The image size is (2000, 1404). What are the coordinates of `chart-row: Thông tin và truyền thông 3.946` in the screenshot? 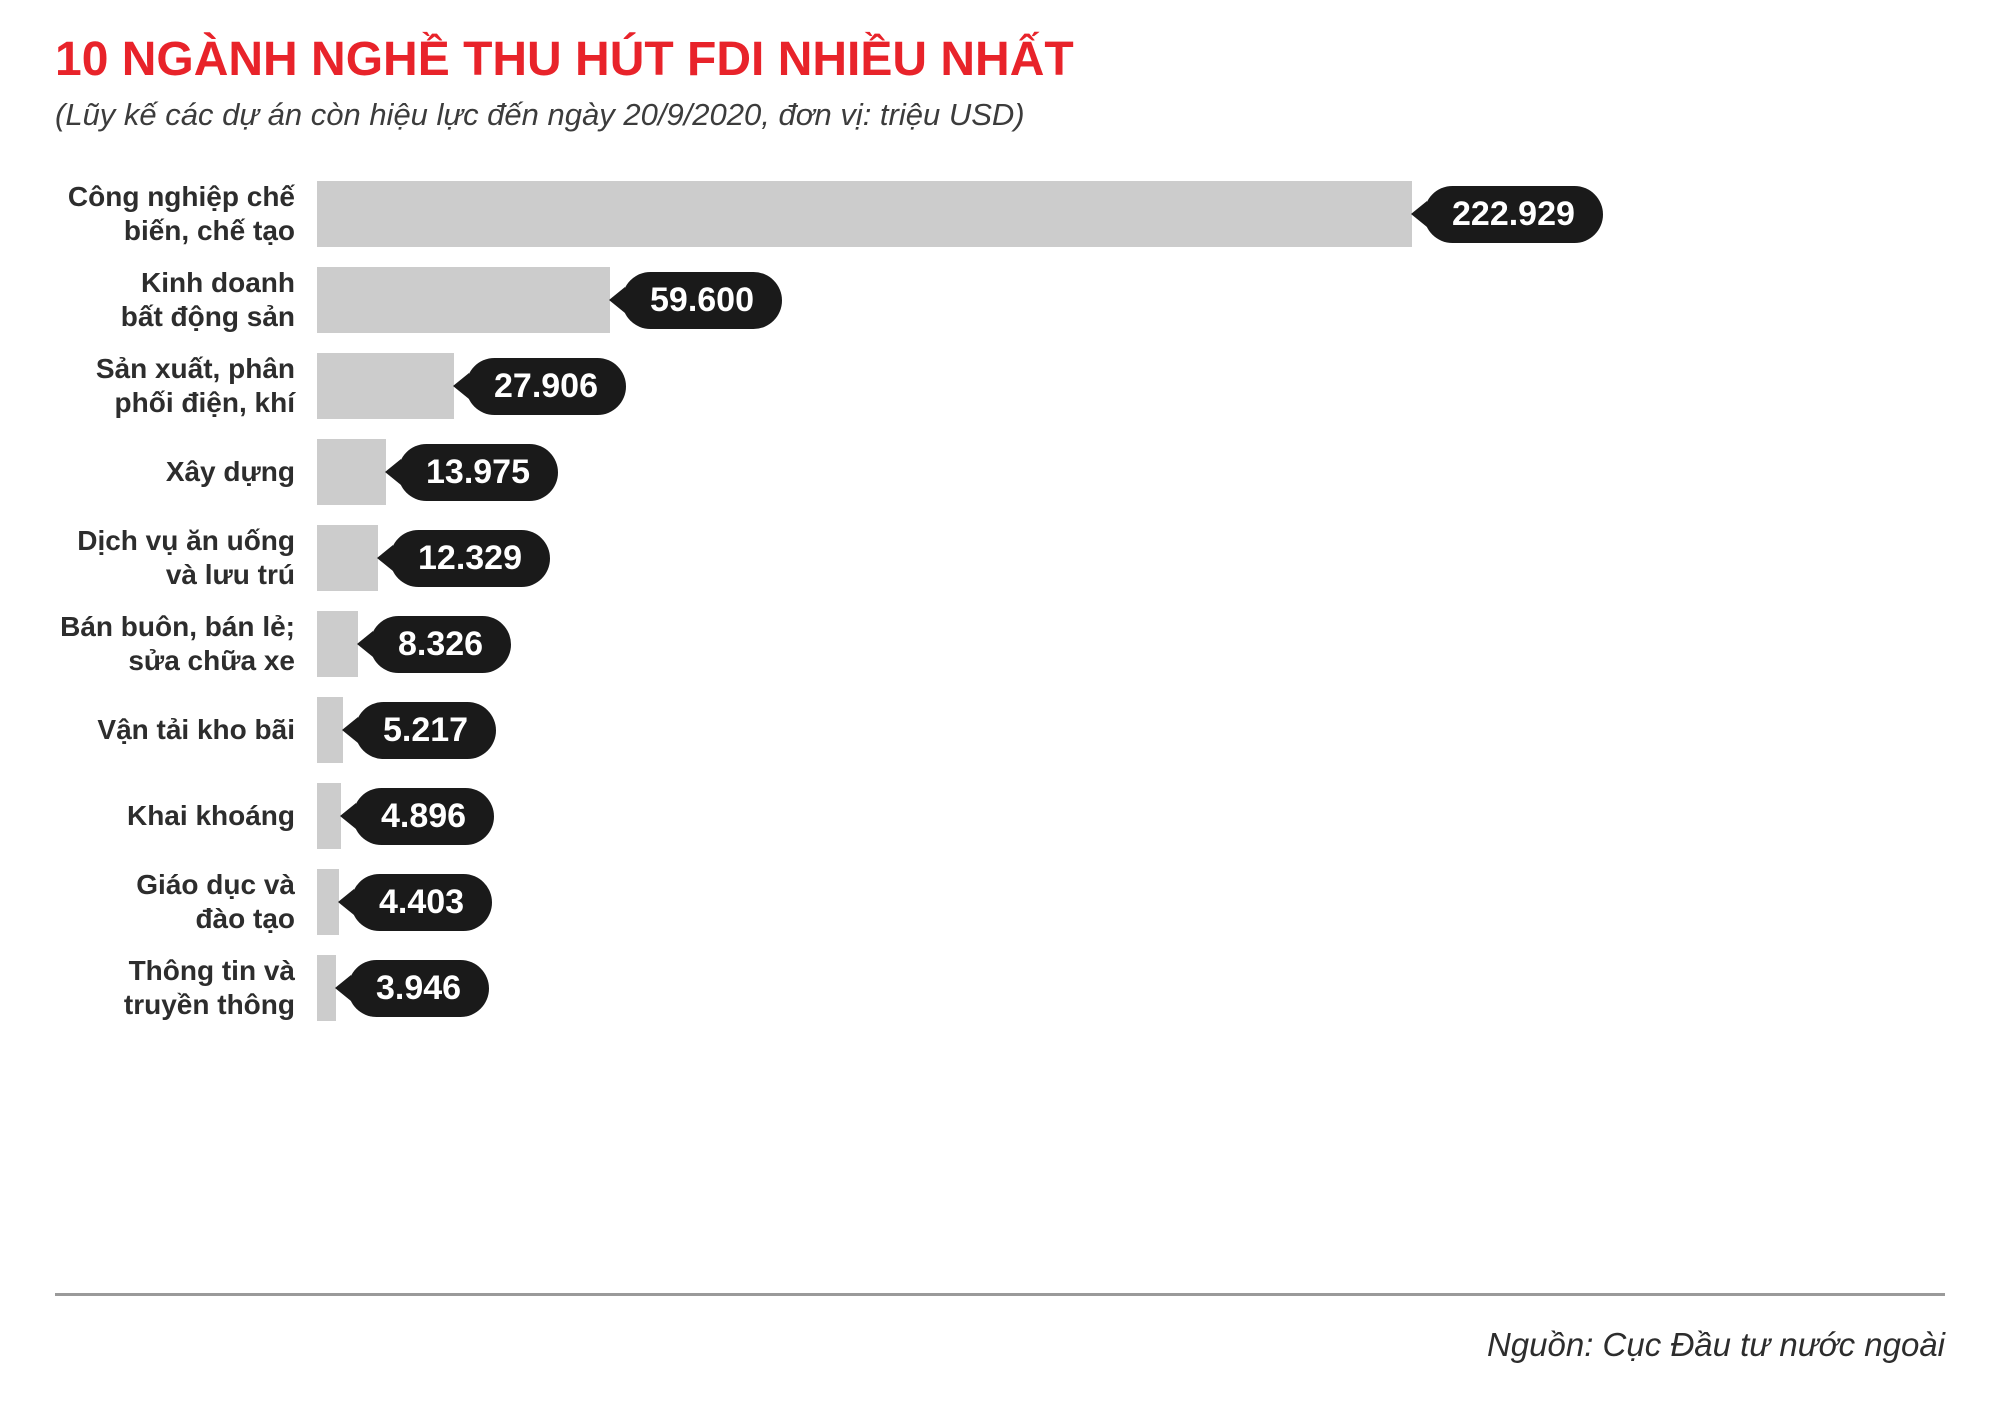 It's located at (1000, 988).